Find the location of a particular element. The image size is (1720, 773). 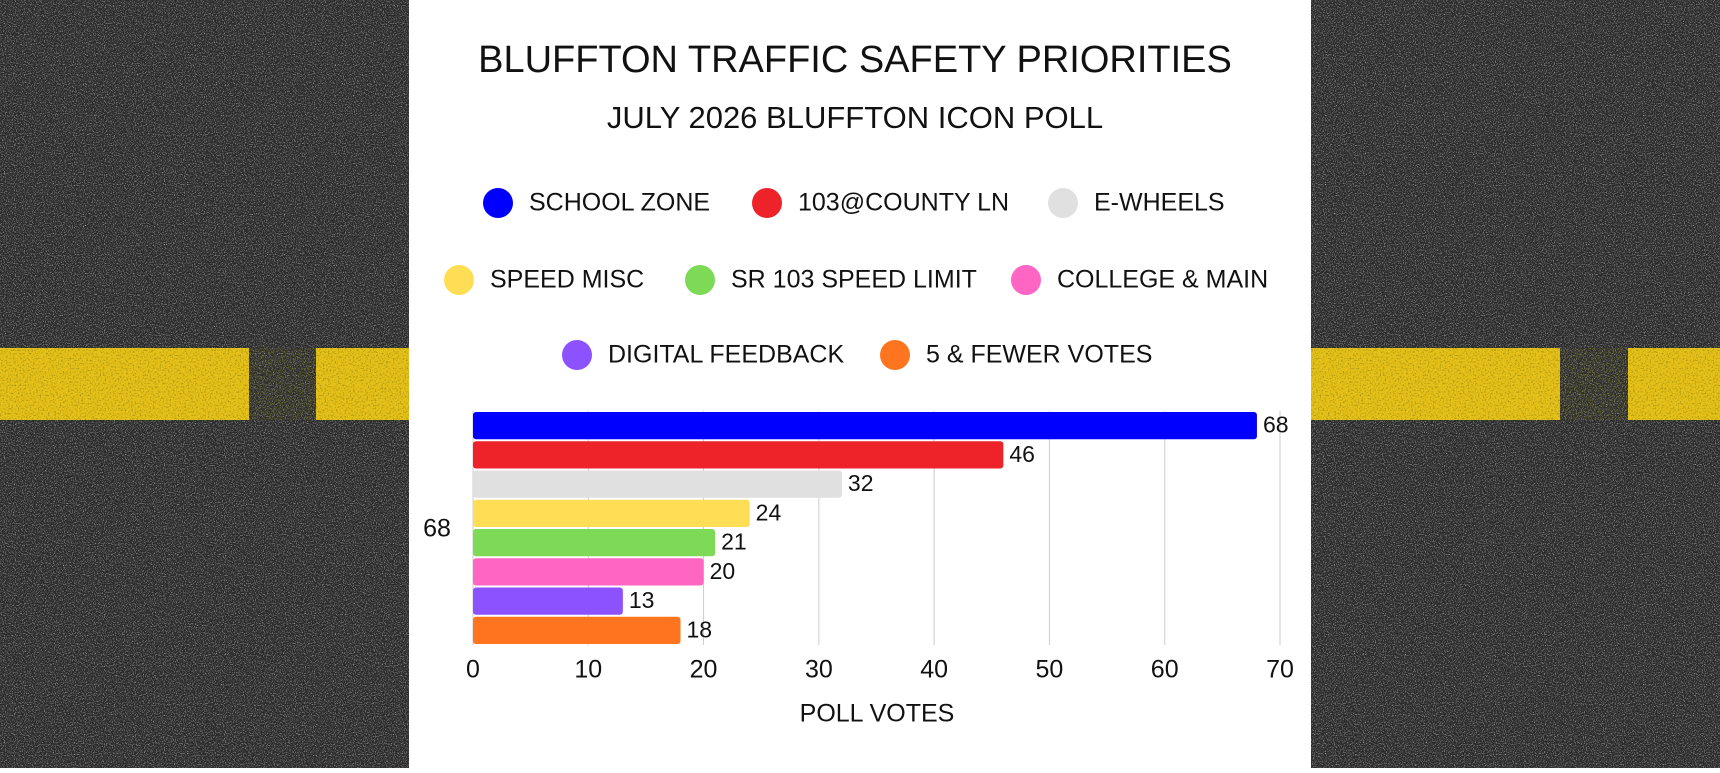

data-label: 46 is located at coordinates (1022, 454).